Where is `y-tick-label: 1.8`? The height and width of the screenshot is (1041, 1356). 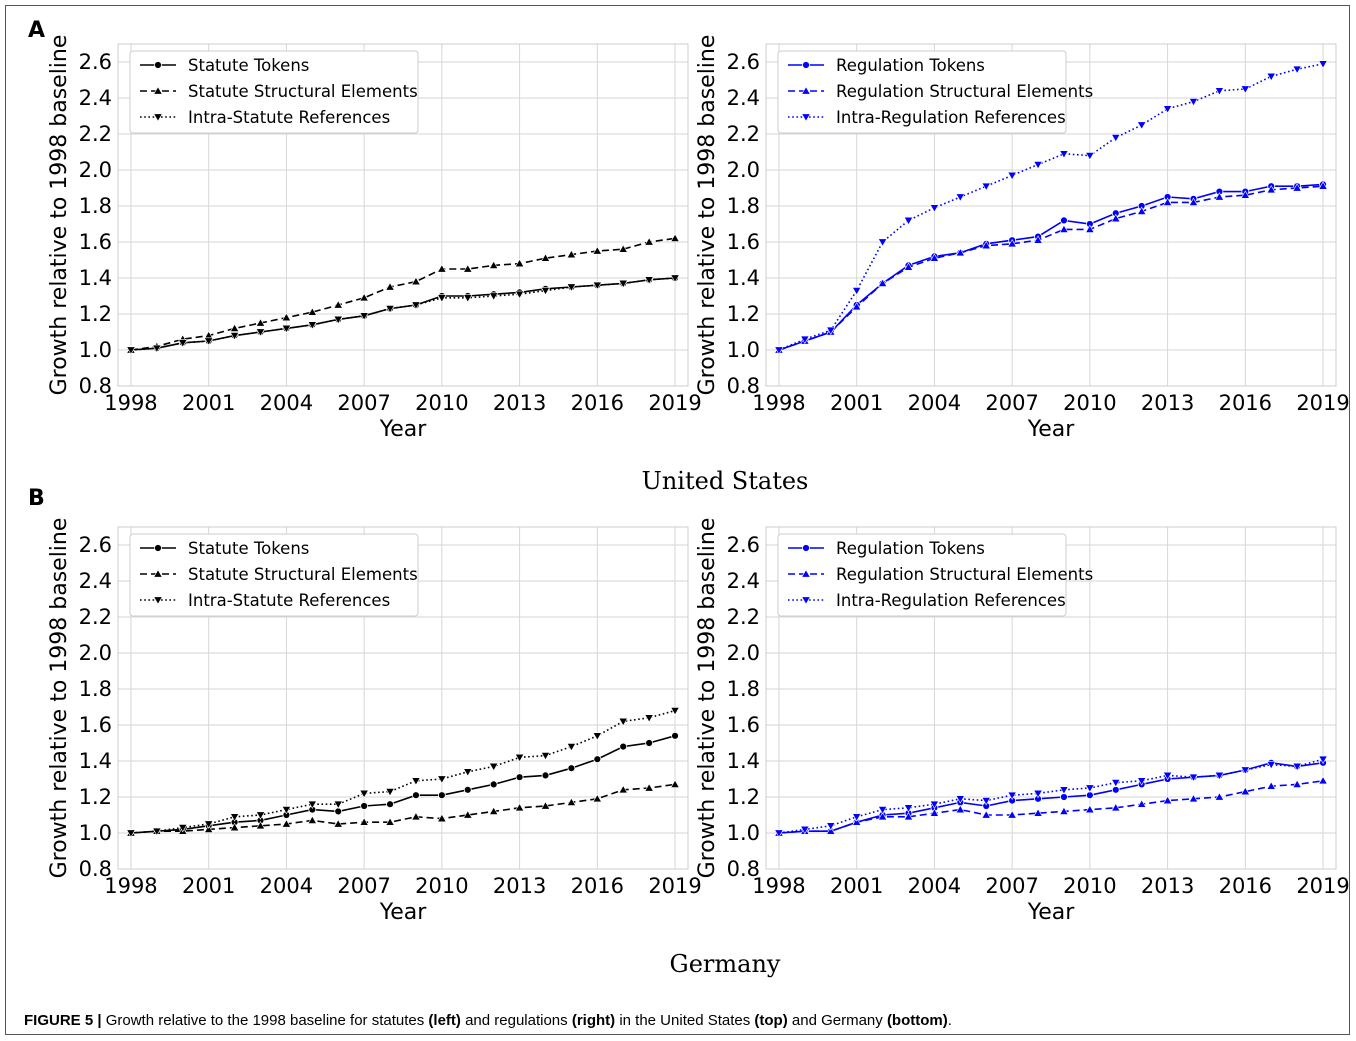 y-tick-label: 1.8 is located at coordinates (95, 689).